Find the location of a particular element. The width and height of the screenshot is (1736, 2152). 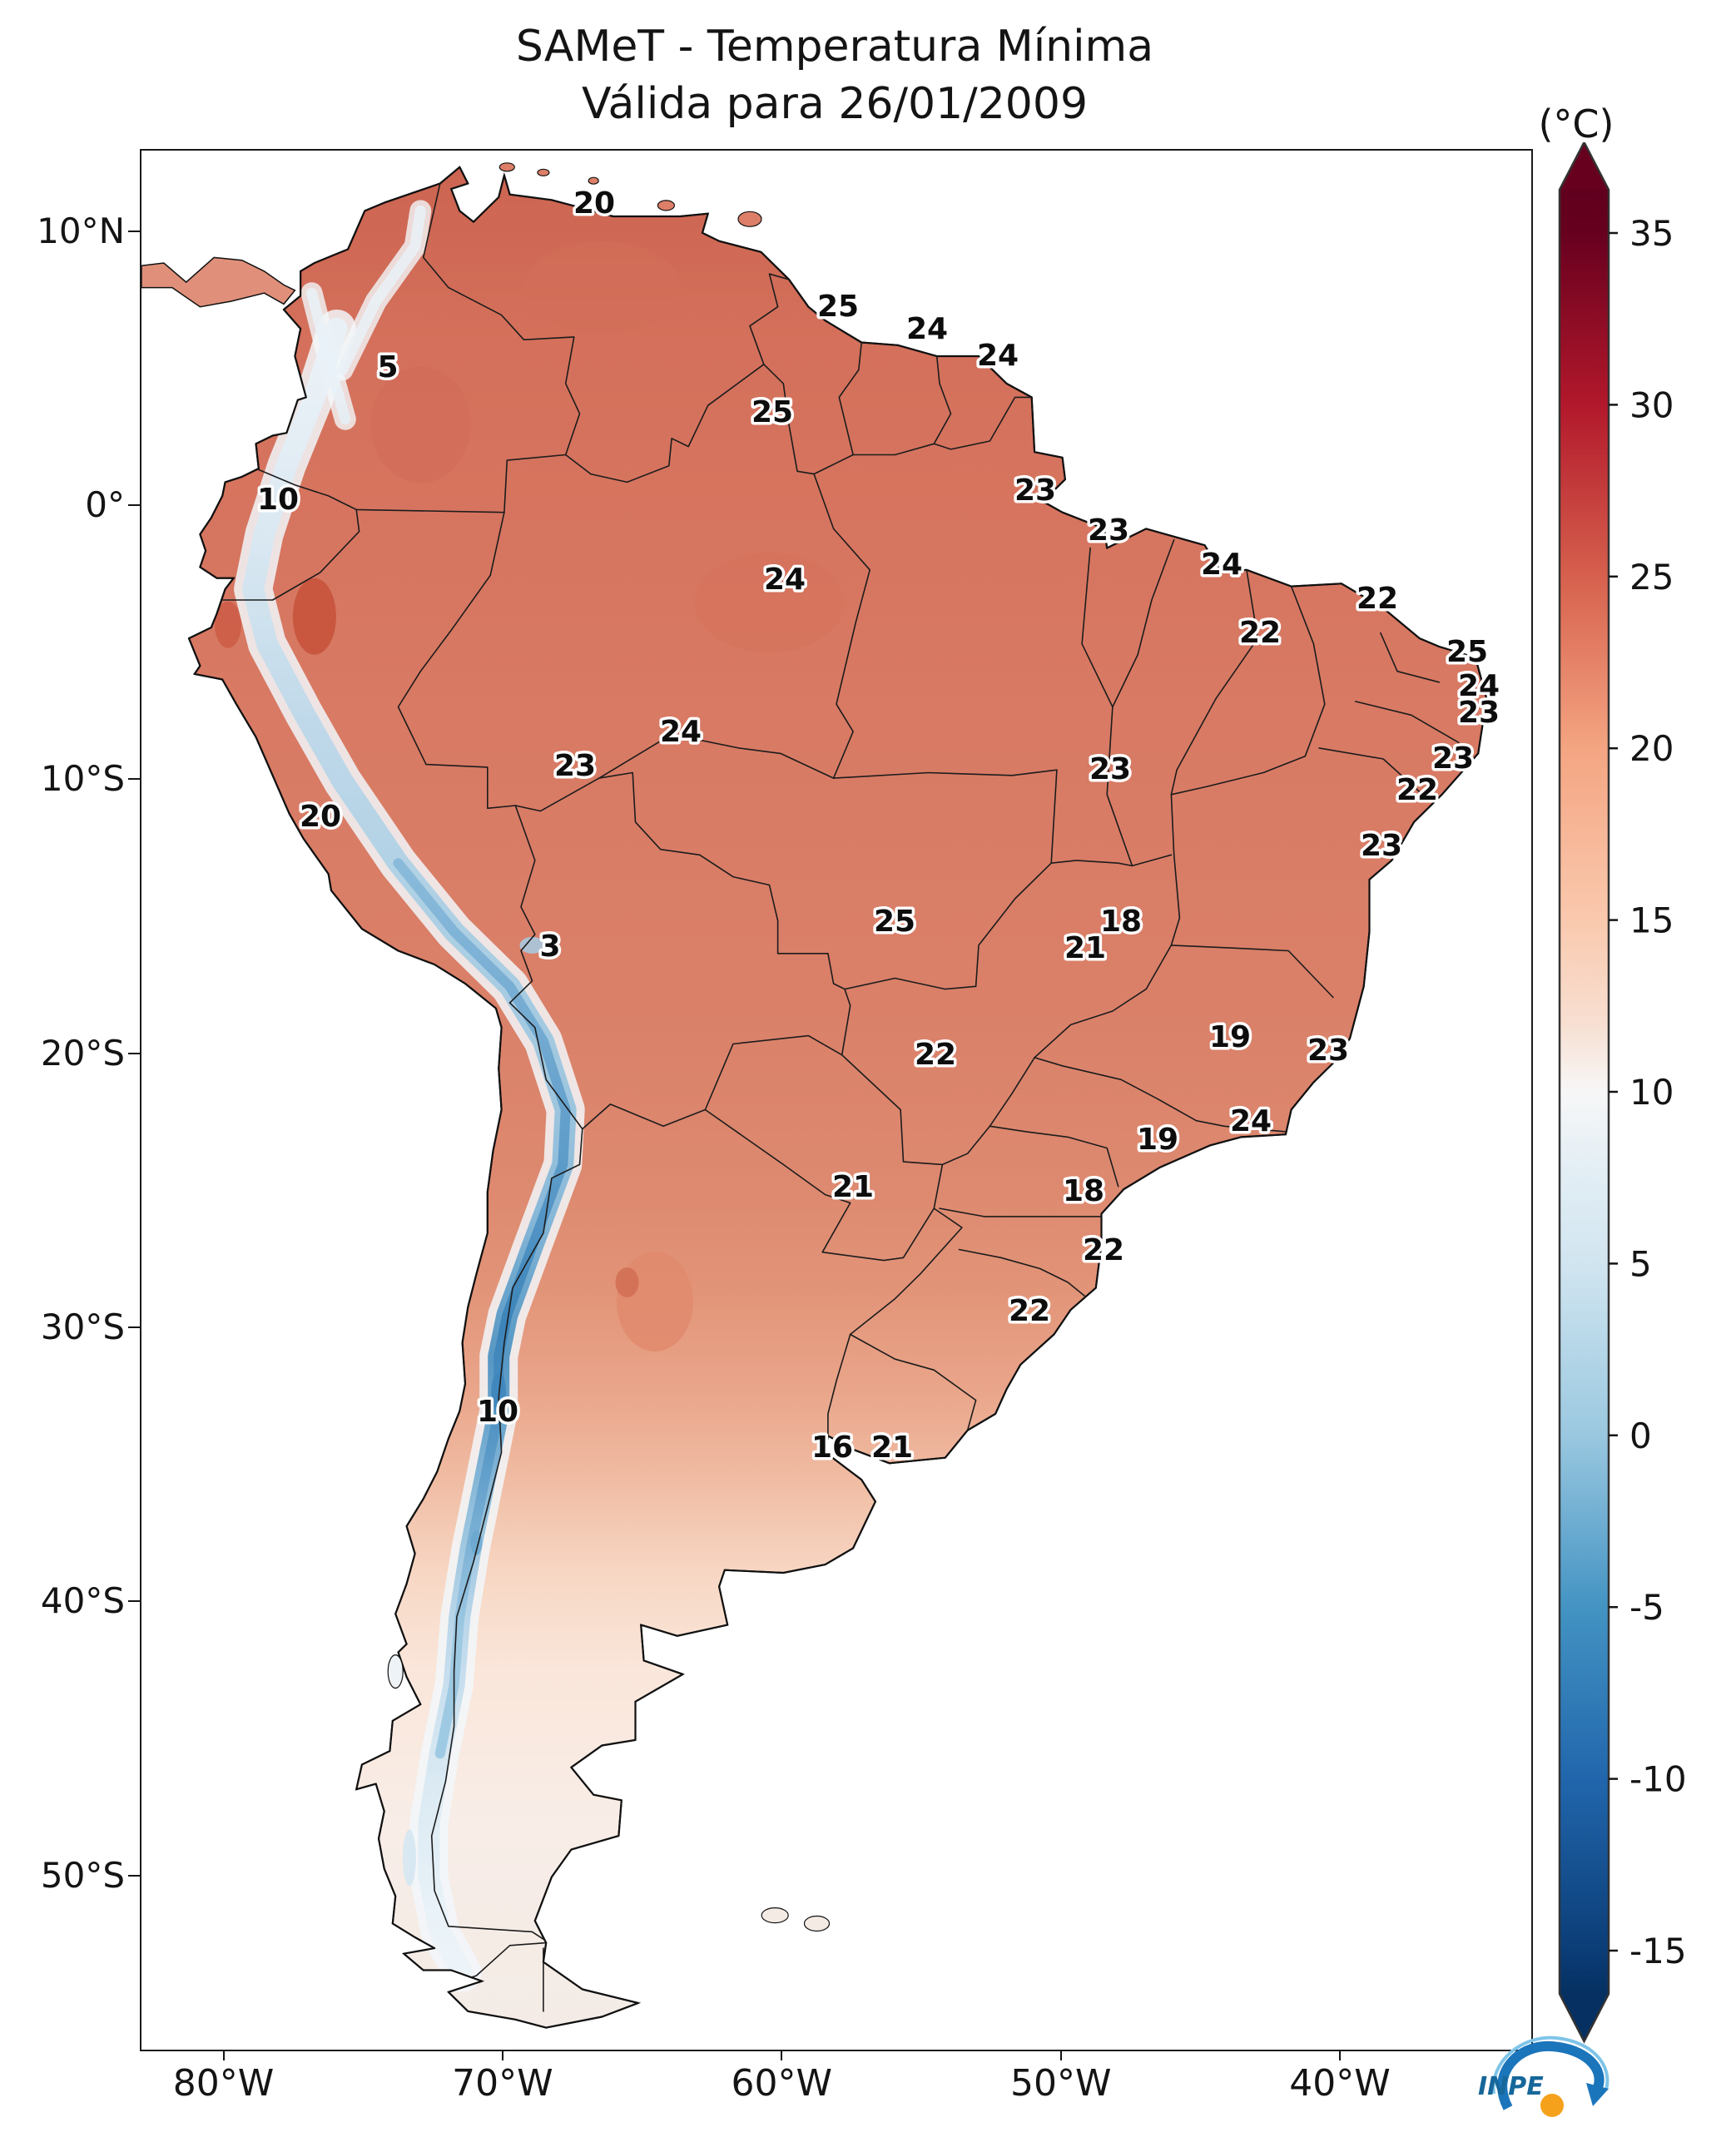

temperature-label: 19 is located at coordinates (1157, 1140).